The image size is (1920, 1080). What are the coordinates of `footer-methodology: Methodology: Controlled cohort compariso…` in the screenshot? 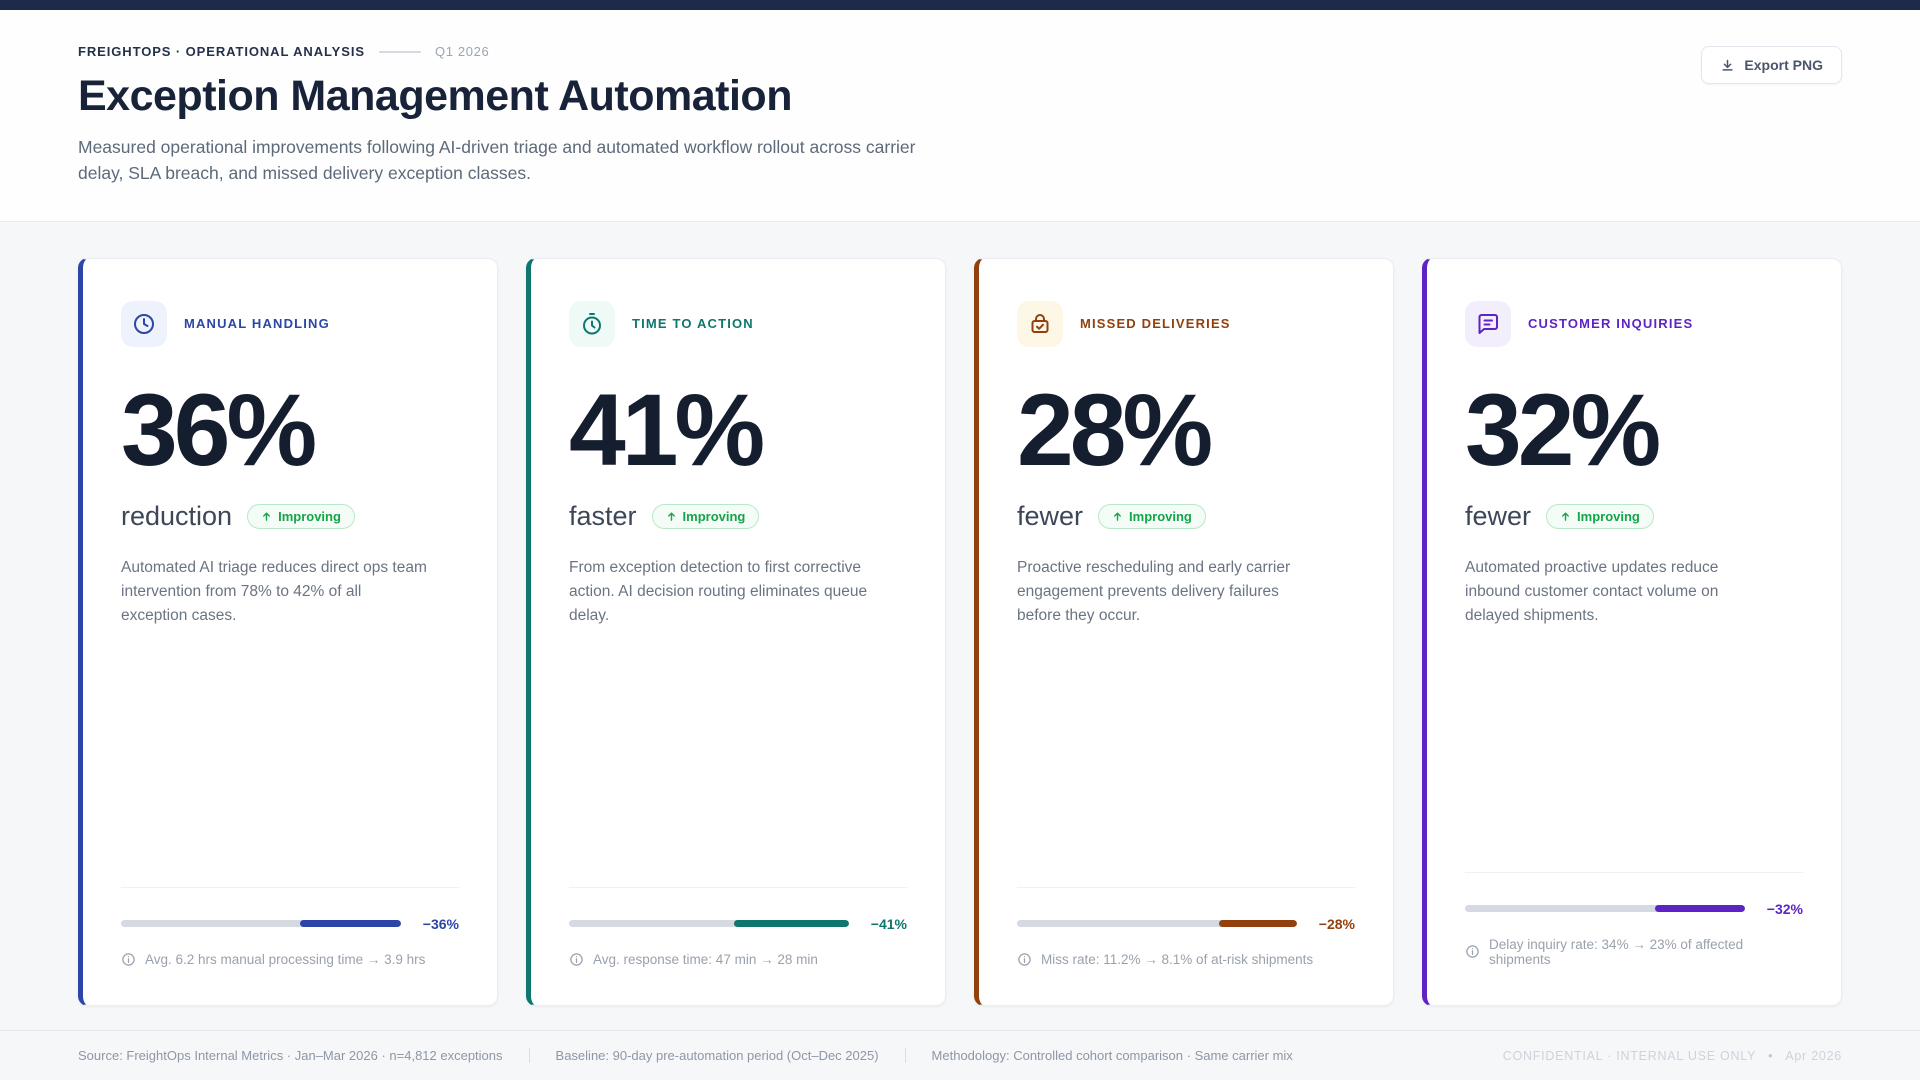 It's located at (1112, 1055).